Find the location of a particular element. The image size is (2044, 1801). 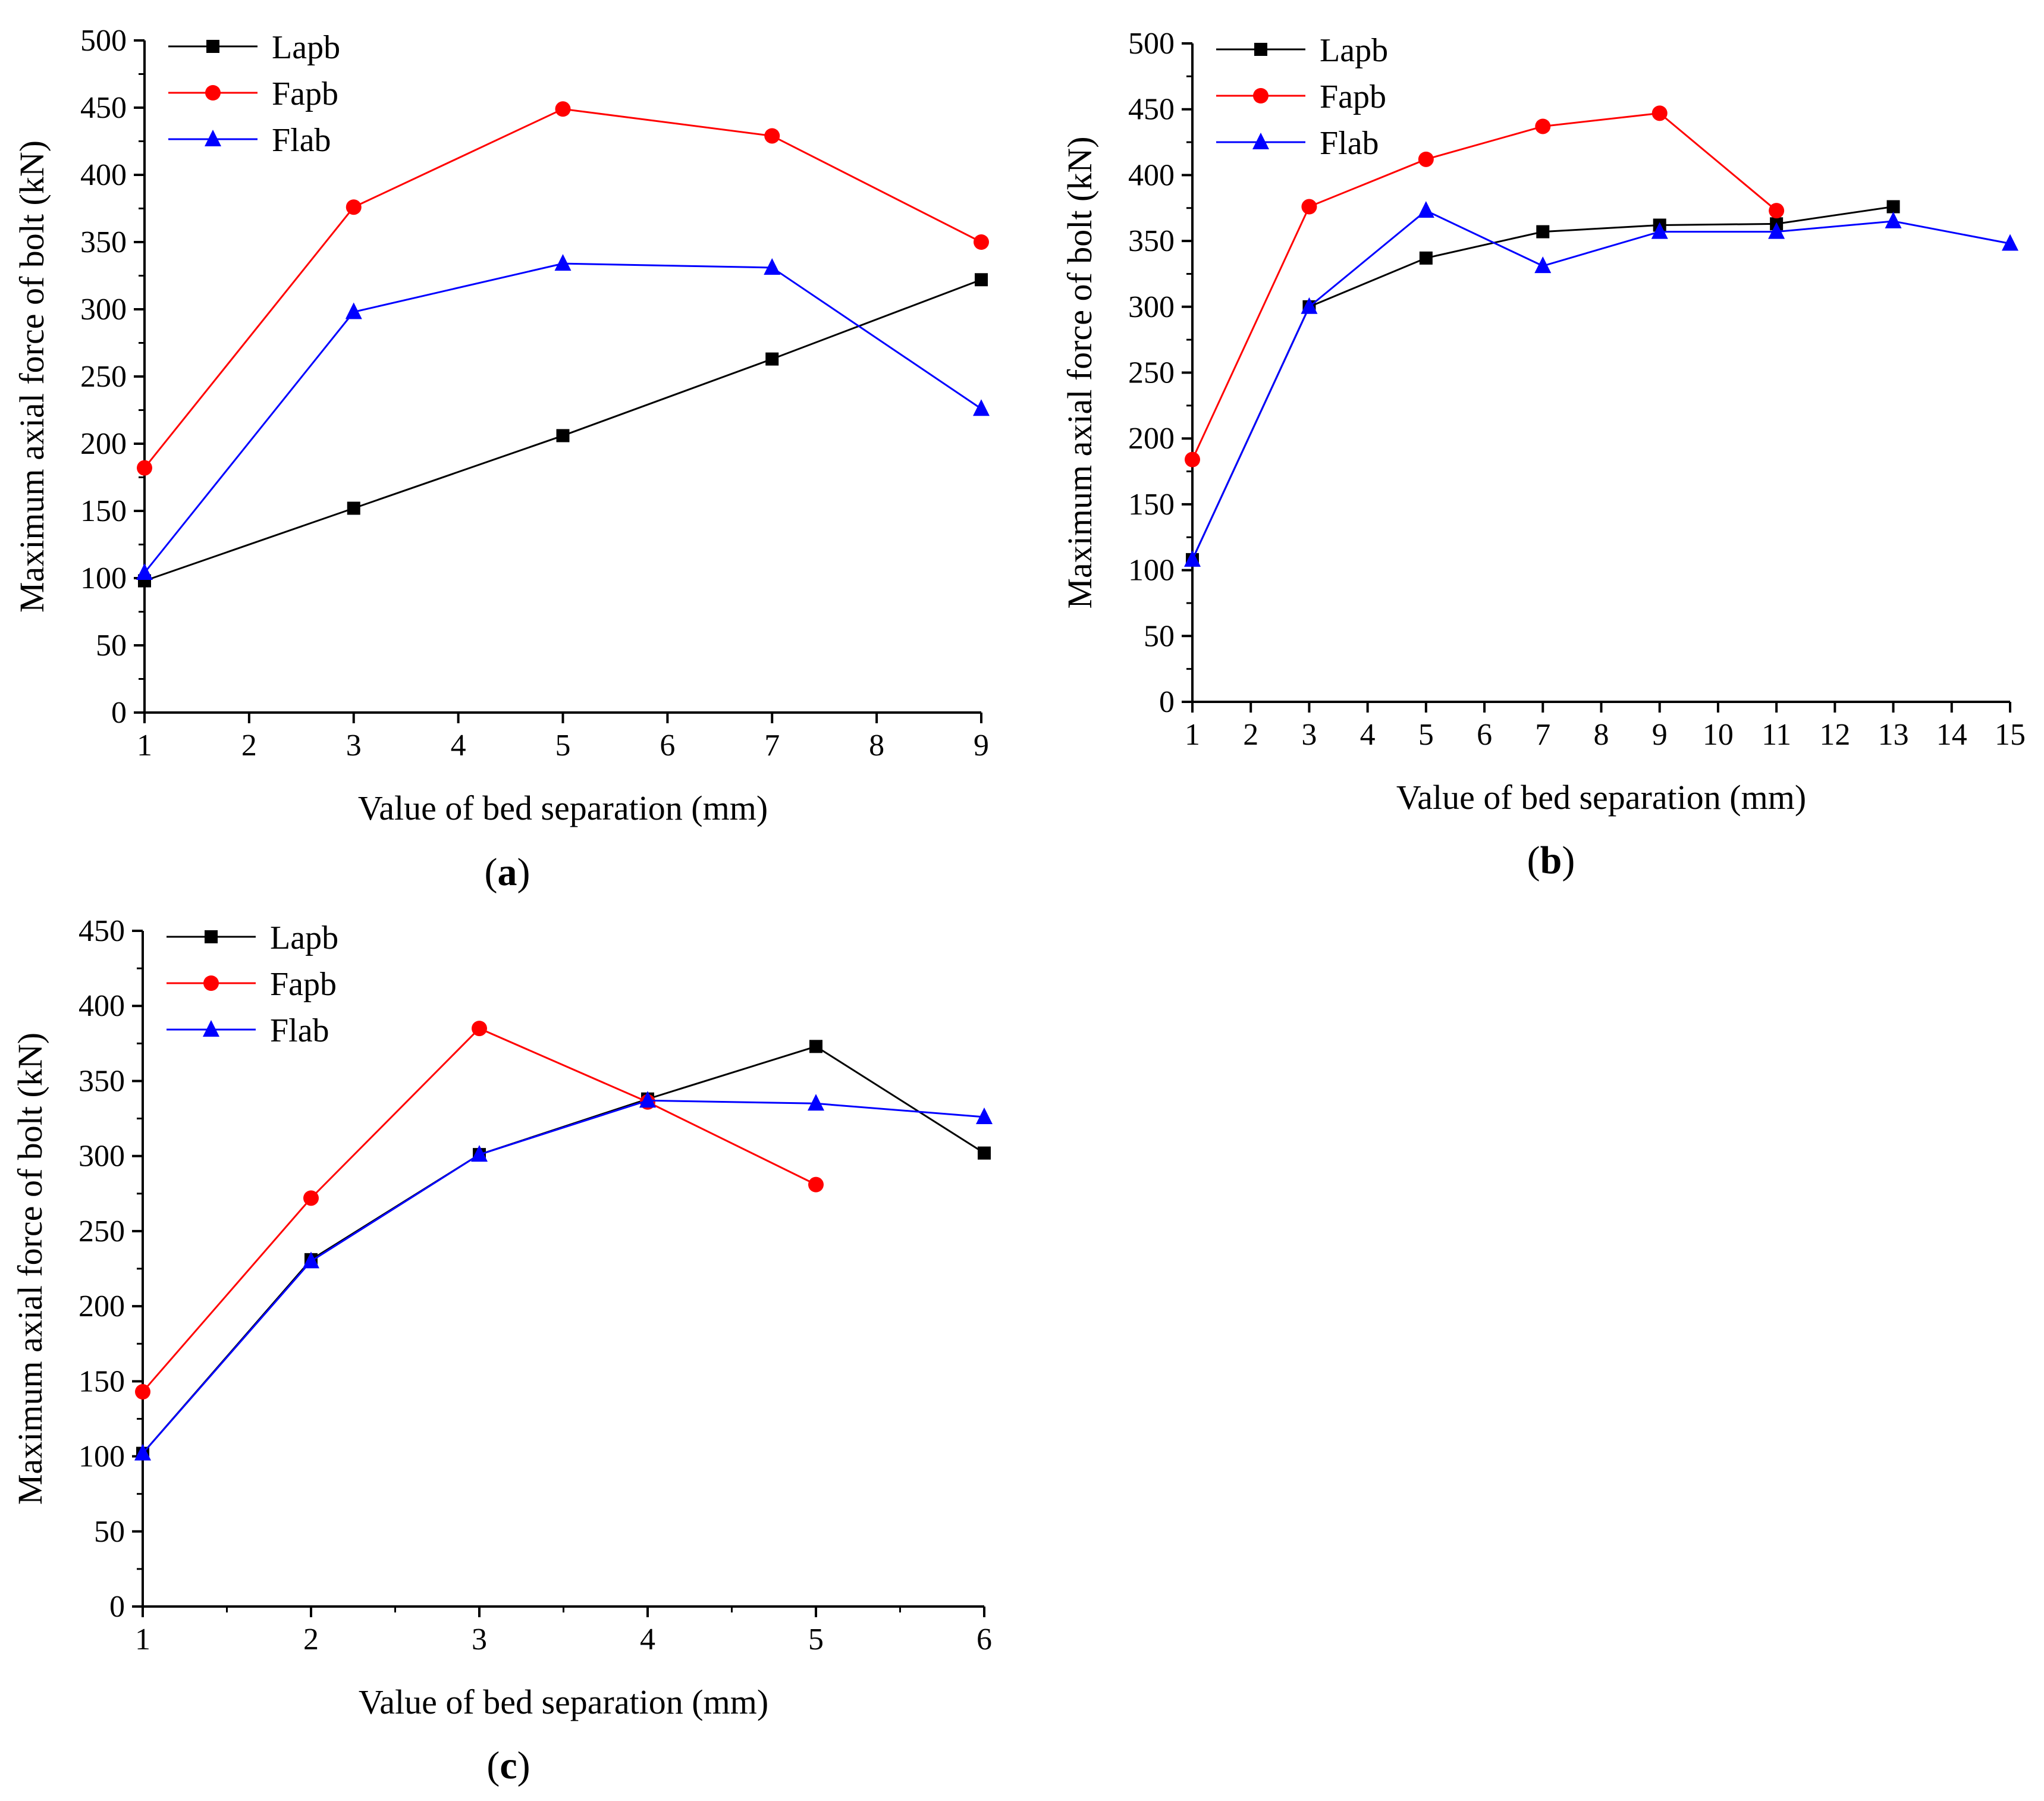

x-tick-label: 9 is located at coordinates (1660, 735).